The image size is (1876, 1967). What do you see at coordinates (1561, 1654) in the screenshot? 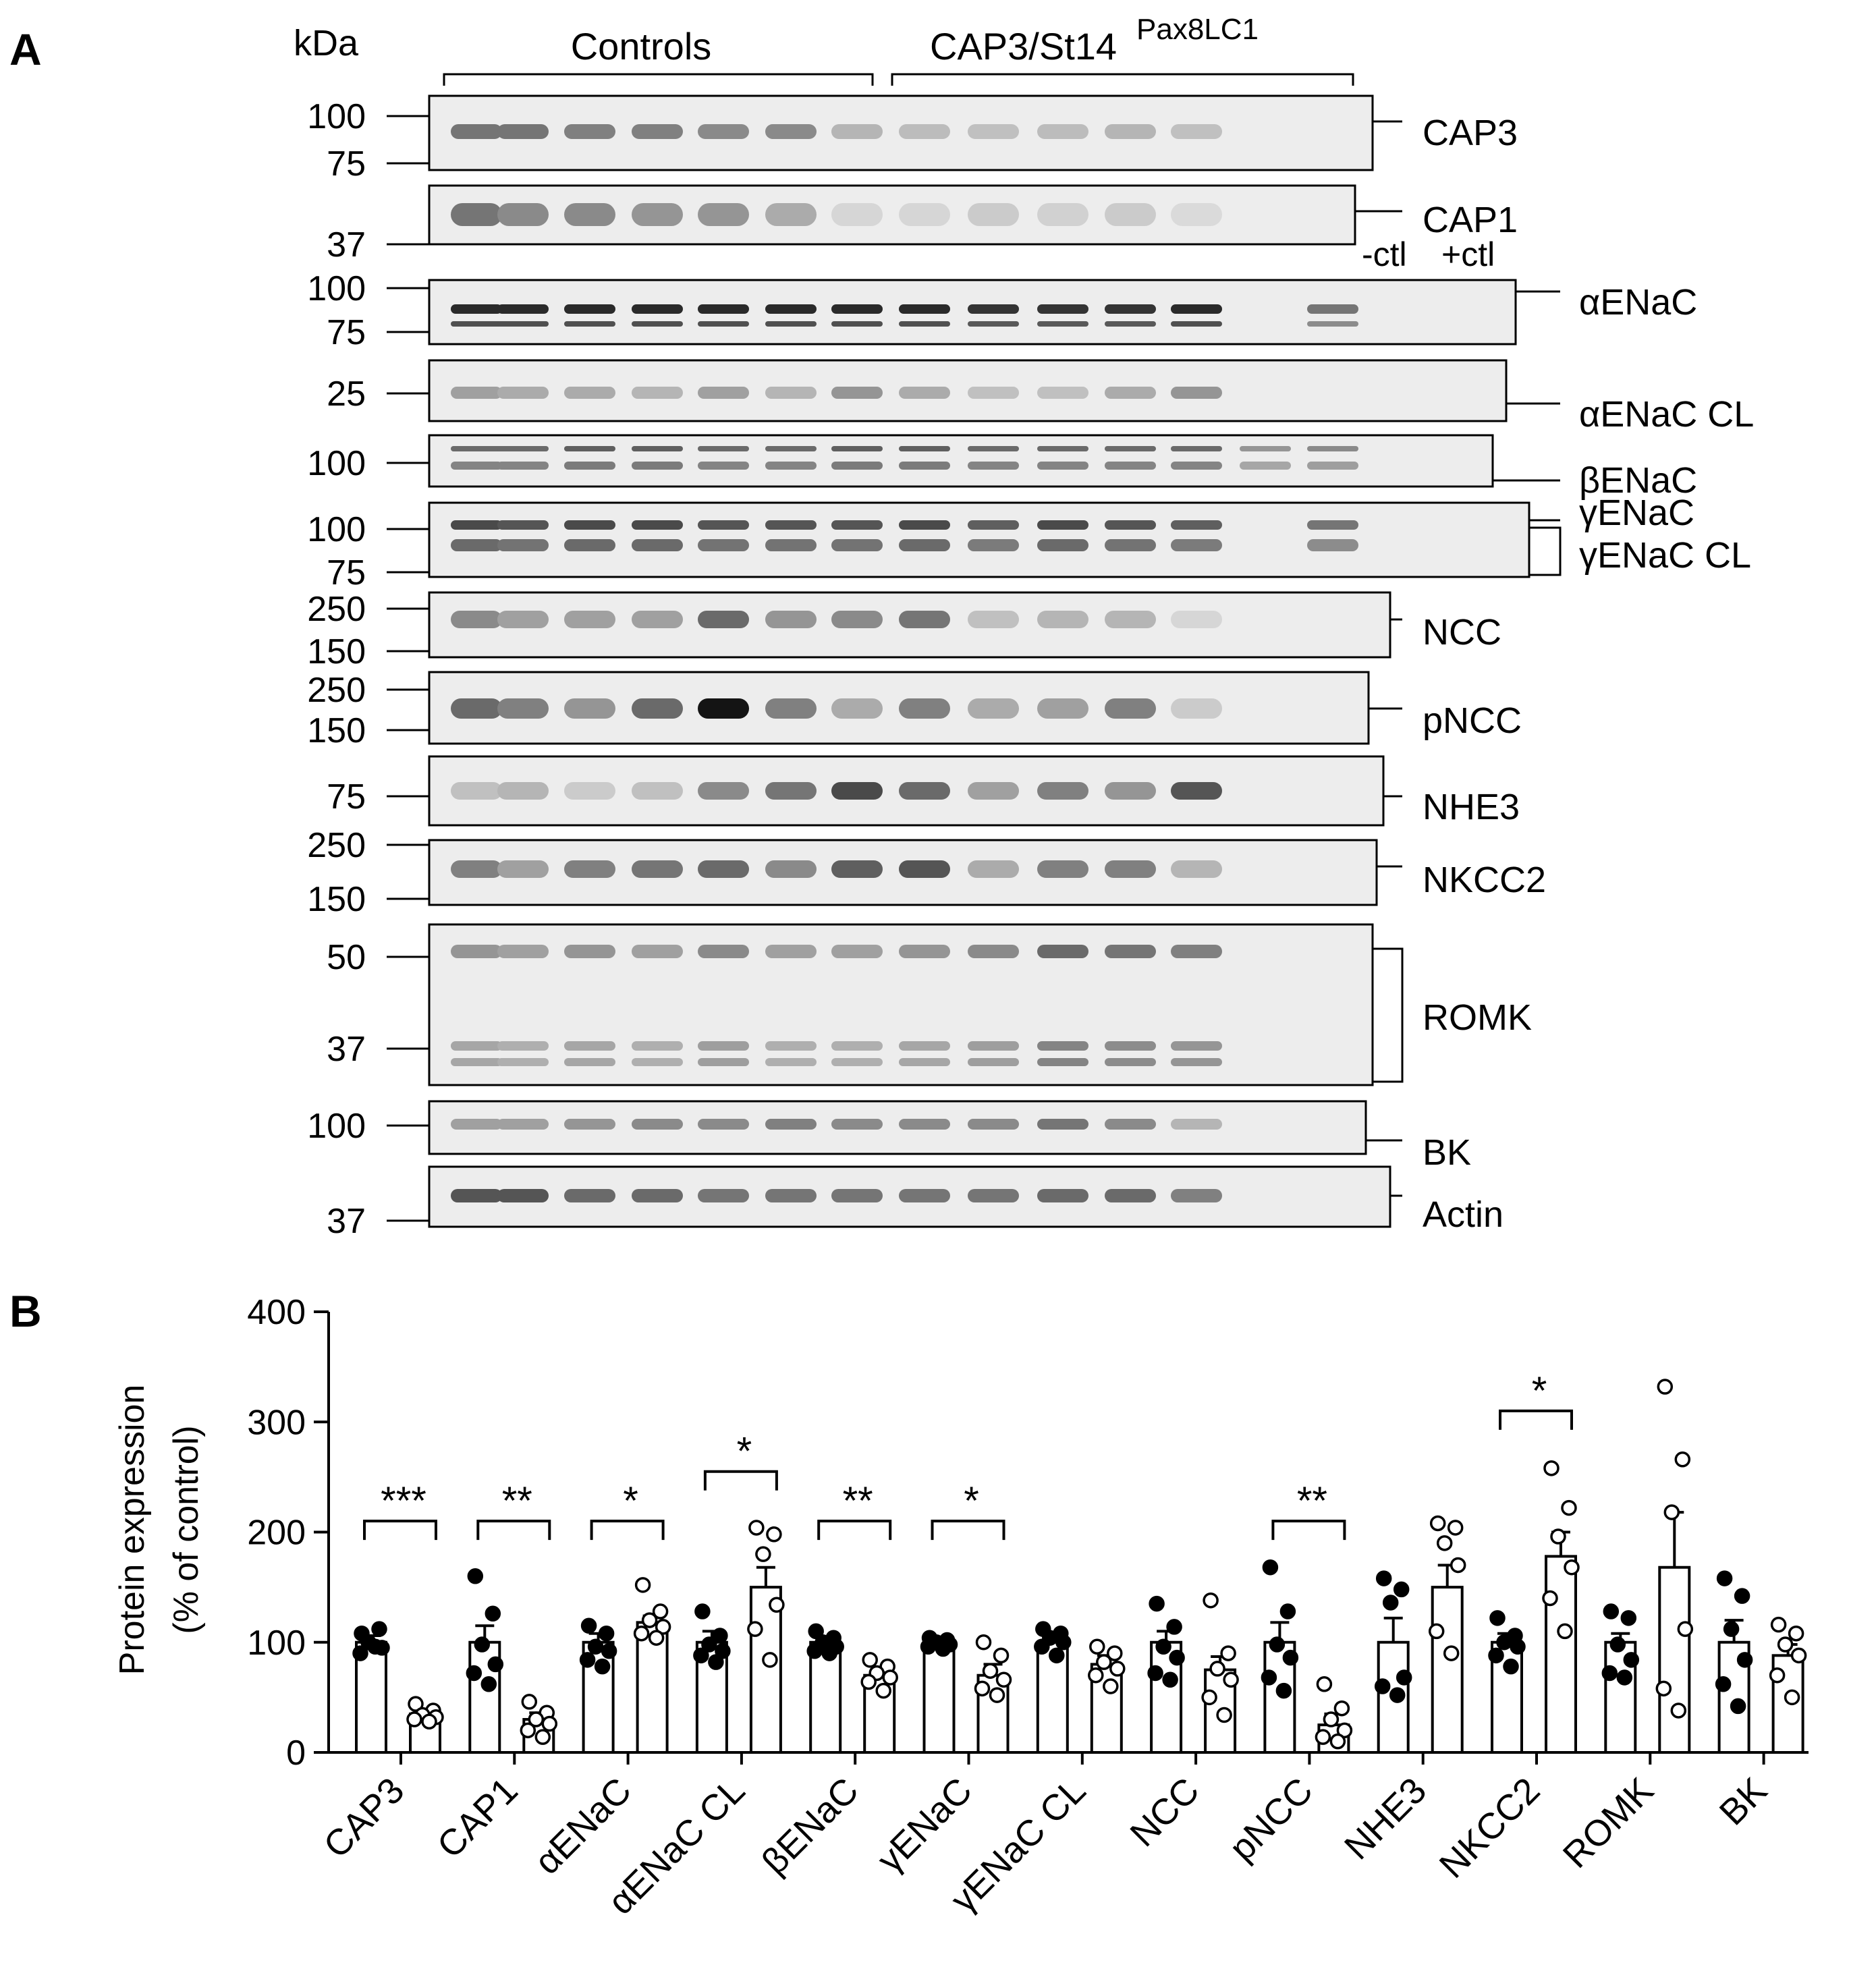
I see `knockout-bar-nkcc2` at bounding box center [1561, 1654].